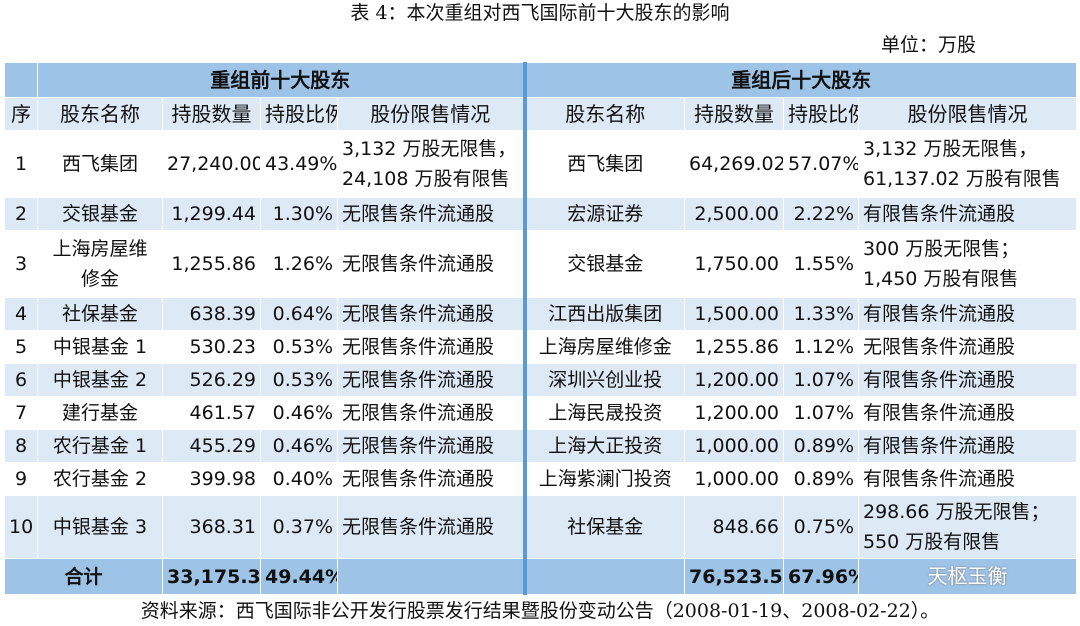 This screenshot has height=626, width=1080. Describe the element at coordinates (211, 214) in the screenshot. I see `table-cell: 1,299.44` at that location.